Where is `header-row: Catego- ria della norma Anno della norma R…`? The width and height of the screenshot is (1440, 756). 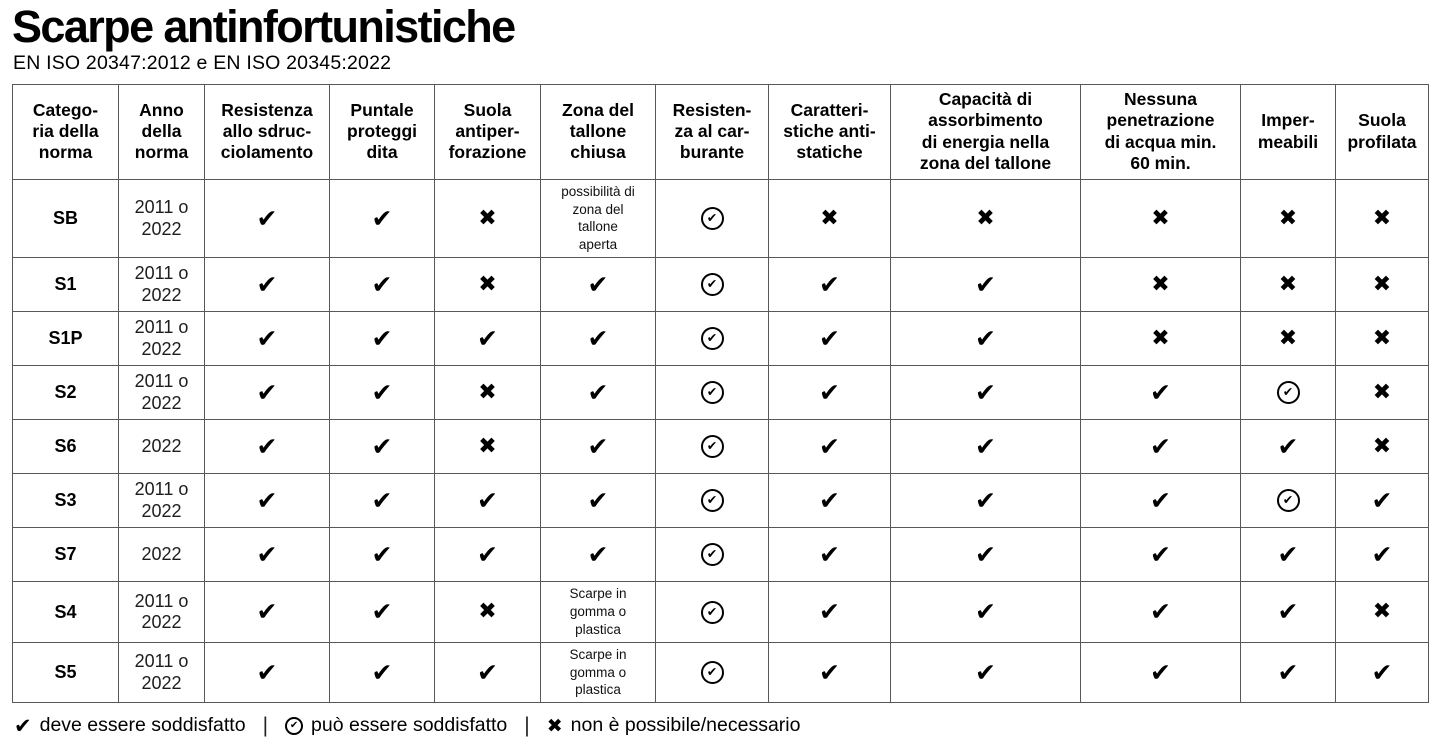
header-row: Catego- ria della norma Anno della norma R… is located at coordinates (720, 131).